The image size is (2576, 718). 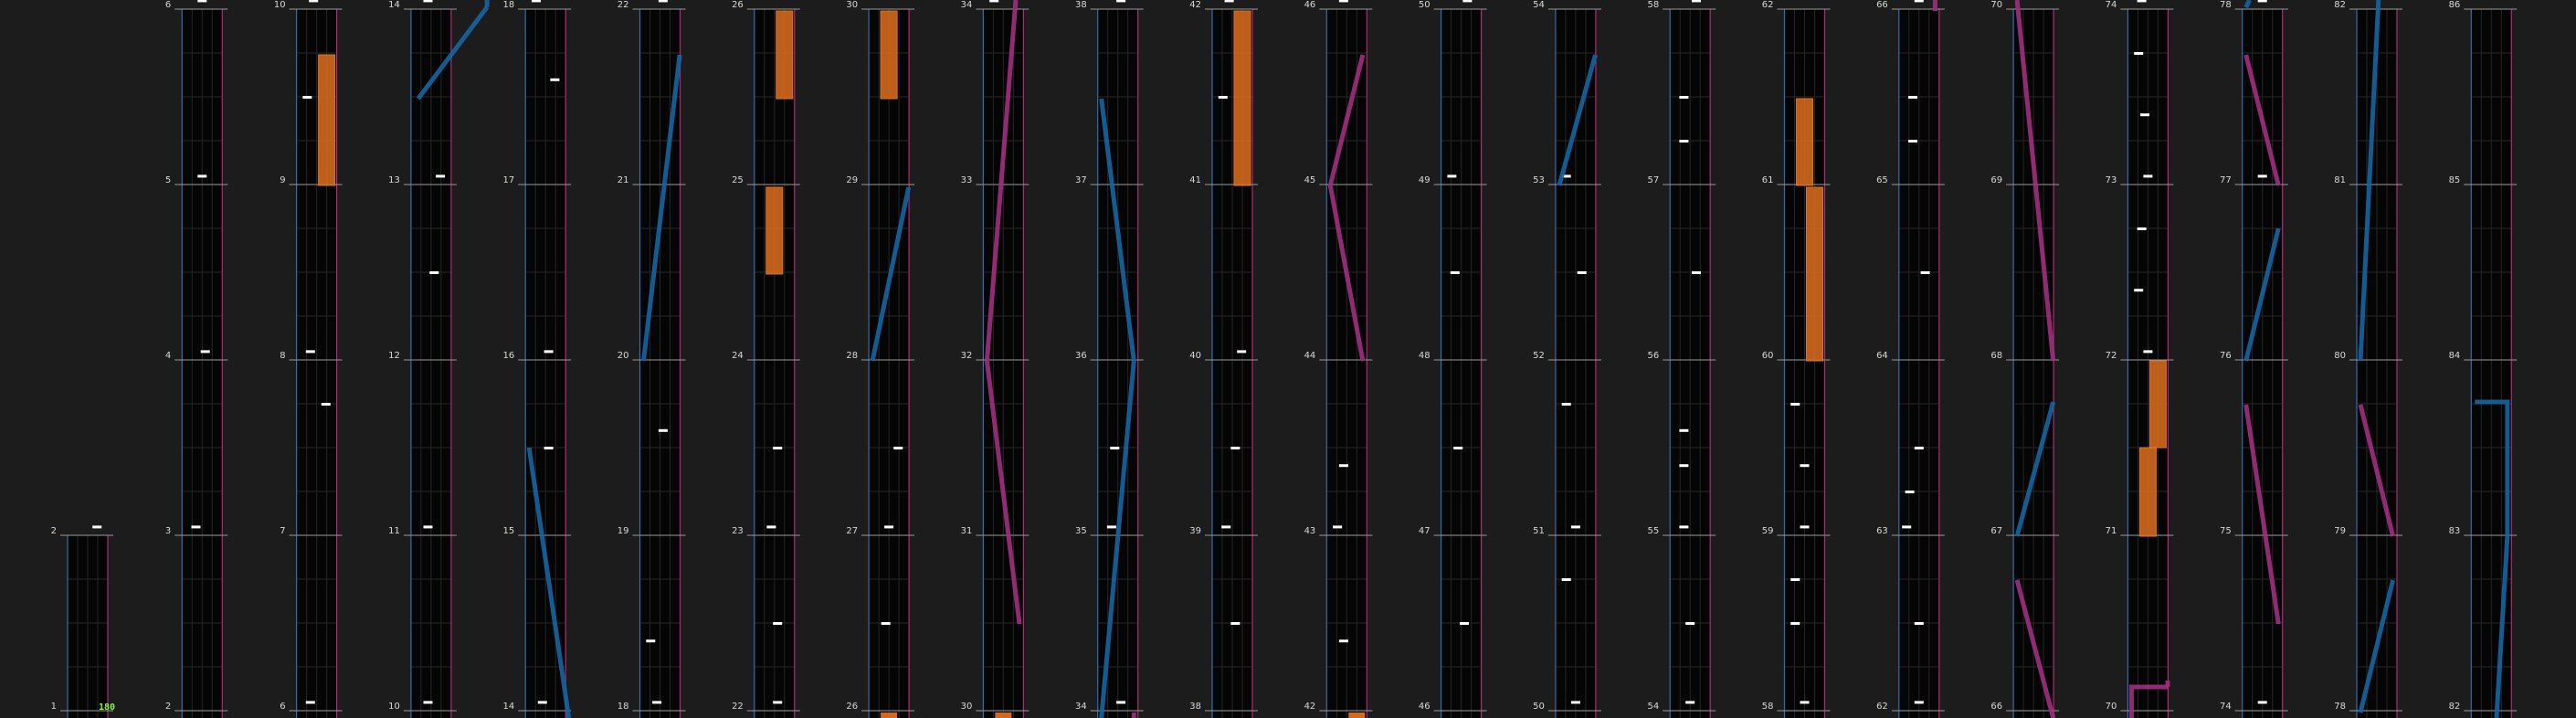 I want to click on measure-number: 67, so click(x=1996, y=531).